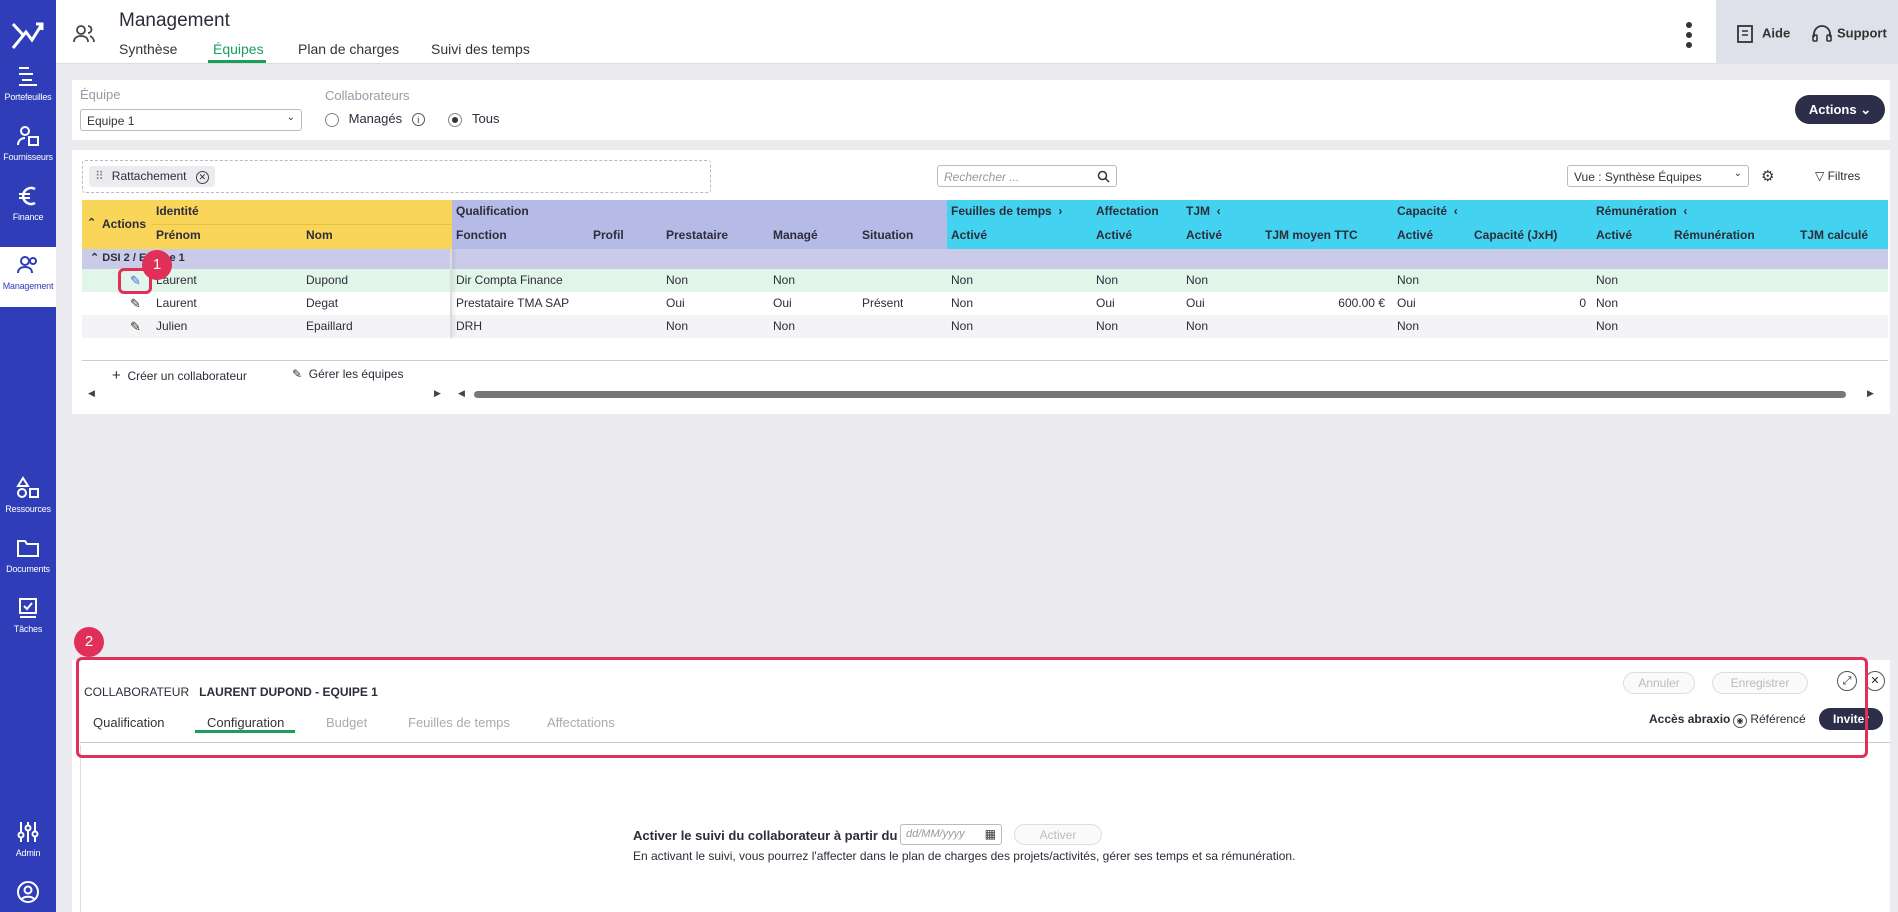 Image resolution: width=1898 pixels, height=912 pixels. What do you see at coordinates (1768, 176) in the screenshot?
I see `settings-gear-icon: ⚙` at bounding box center [1768, 176].